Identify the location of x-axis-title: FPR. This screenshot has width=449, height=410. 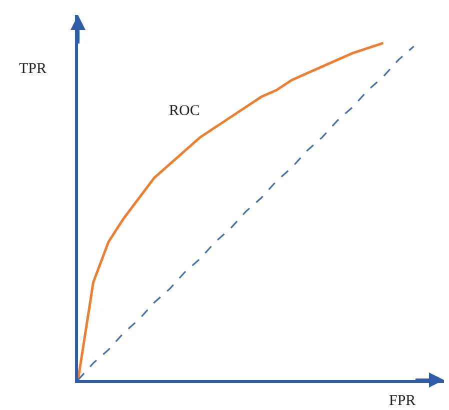
(402, 401).